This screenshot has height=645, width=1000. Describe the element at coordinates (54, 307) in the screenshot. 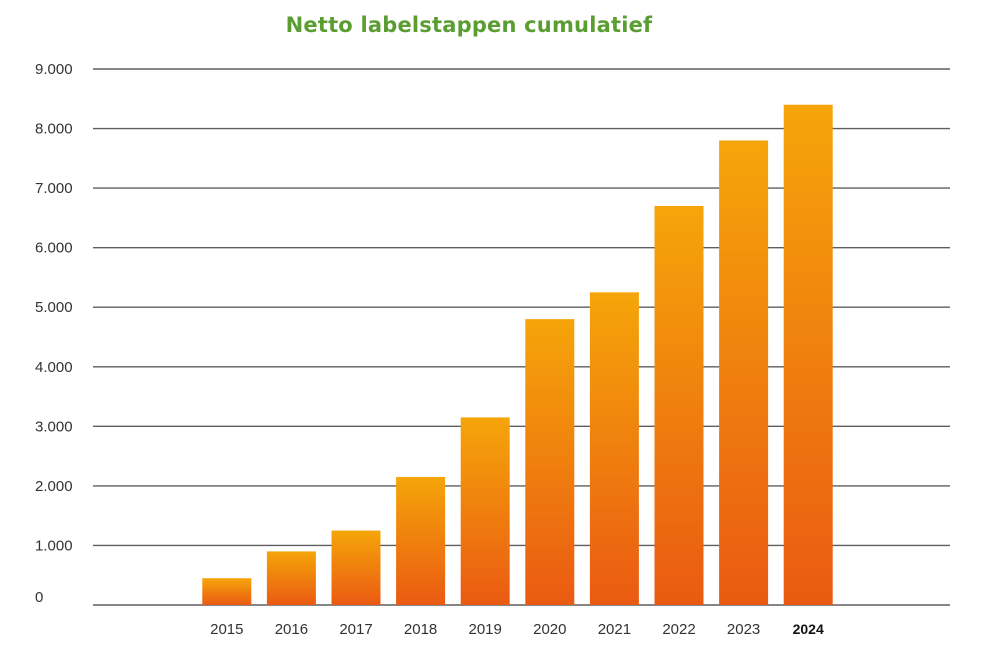

I see `y-tick-label-5: 5.000` at that location.